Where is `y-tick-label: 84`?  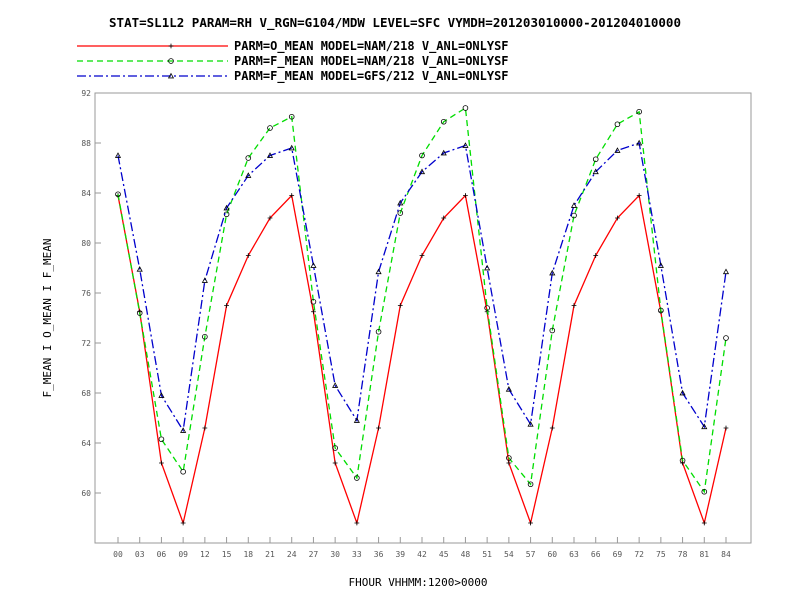
y-tick-label: 84 is located at coordinates (86, 193).